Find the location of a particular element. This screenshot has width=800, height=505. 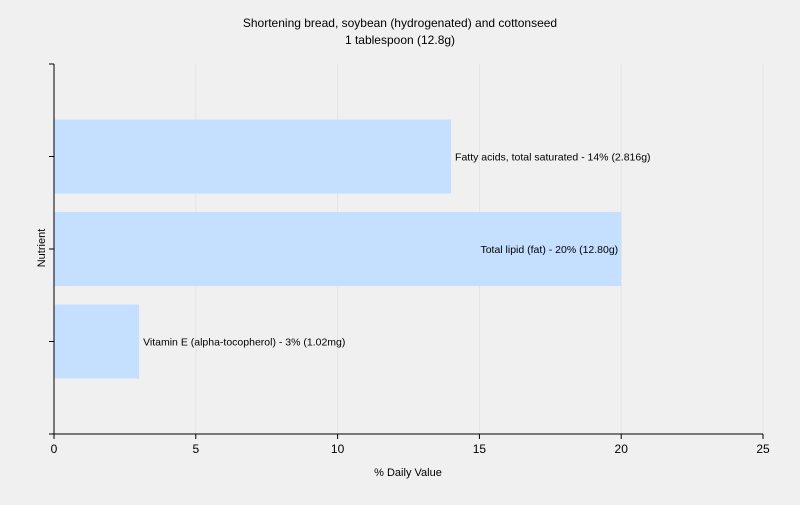

y-axis-title: Nutrient is located at coordinates (42, 248).